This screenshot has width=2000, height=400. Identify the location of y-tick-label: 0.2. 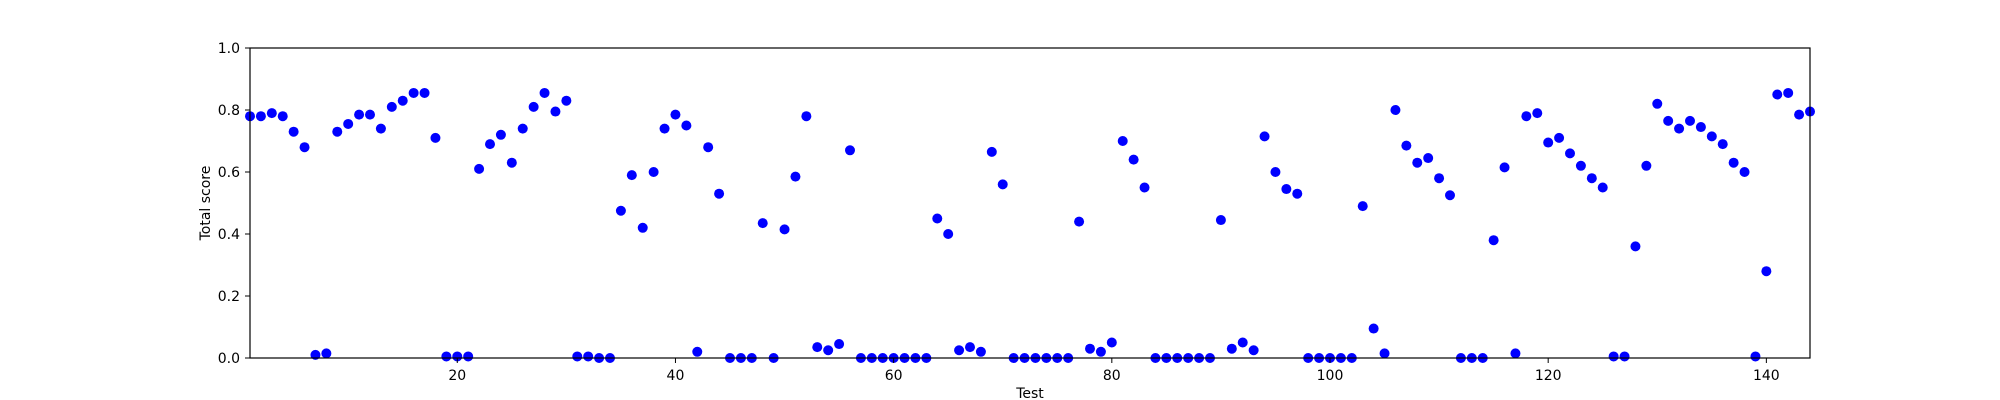
(229, 297).